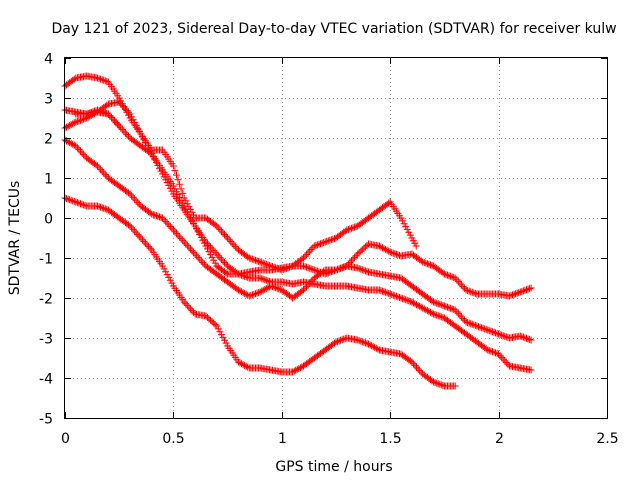 The image size is (640, 480). Describe the element at coordinates (282, 439) in the screenshot. I see `x-tick-label: 1` at that location.